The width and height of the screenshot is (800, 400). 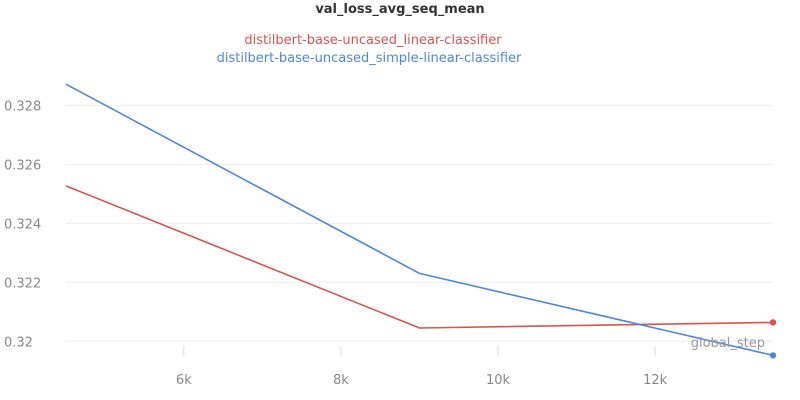 What do you see at coordinates (341, 380) in the screenshot?
I see `x-tick-label: 8k` at bounding box center [341, 380].